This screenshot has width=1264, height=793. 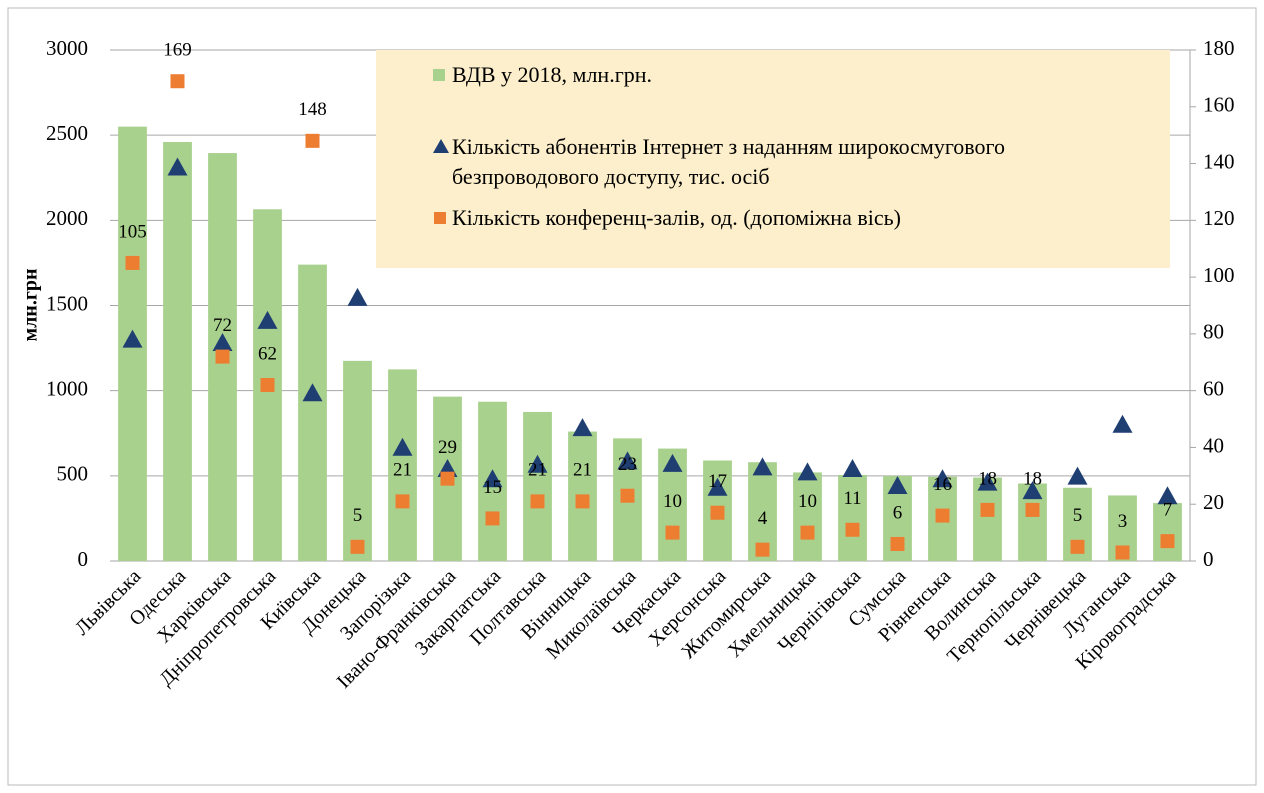 What do you see at coordinates (1219, 105) in the screenshot?
I see `y2-tick-label: 160` at bounding box center [1219, 105].